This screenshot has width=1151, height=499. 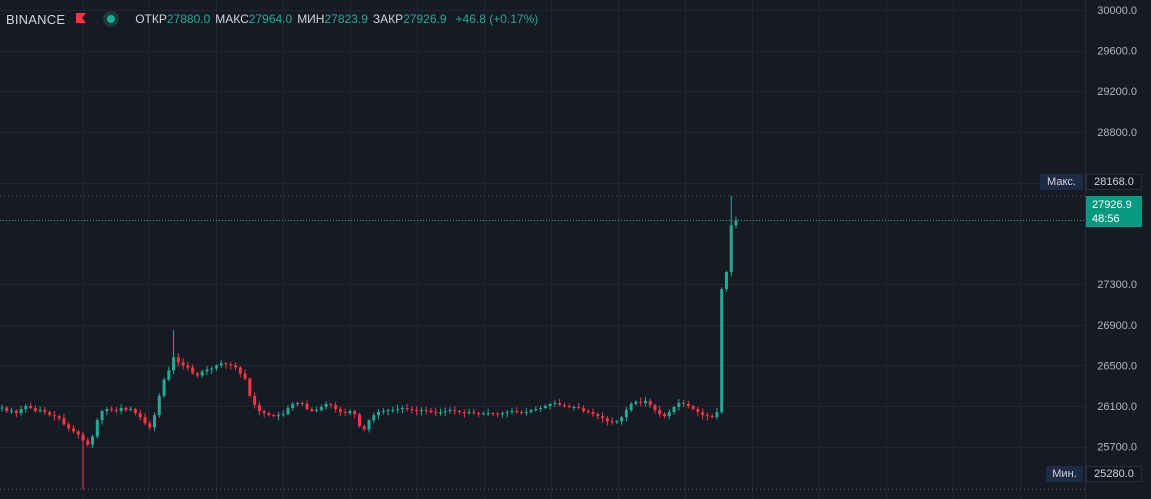 What do you see at coordinates (81, 19) in the screenshot?
I see `flag-icon` at bounding box center [81, 19].